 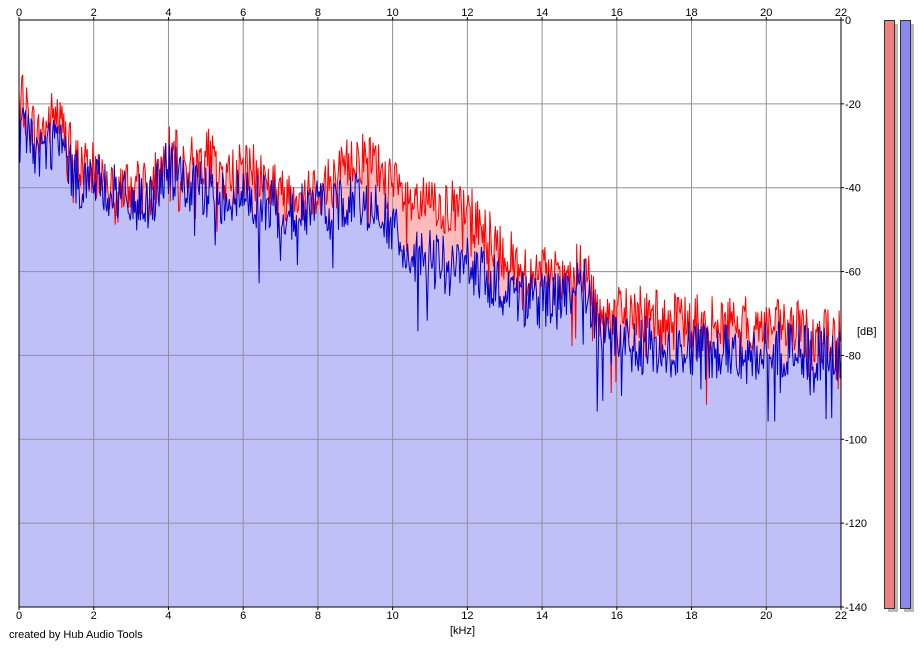 What do you see at coordinates (856, 440) in the screenshot?
I see `y-tick-5: -100` at bounding box center [856, 440].